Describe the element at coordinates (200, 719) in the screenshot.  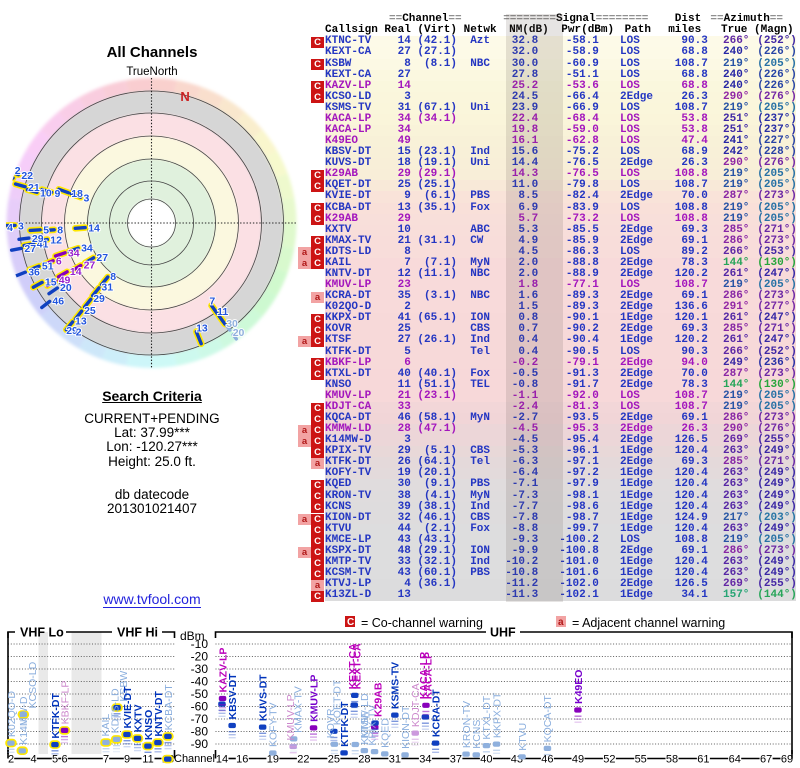
I see `svg-text: -70` at that location.